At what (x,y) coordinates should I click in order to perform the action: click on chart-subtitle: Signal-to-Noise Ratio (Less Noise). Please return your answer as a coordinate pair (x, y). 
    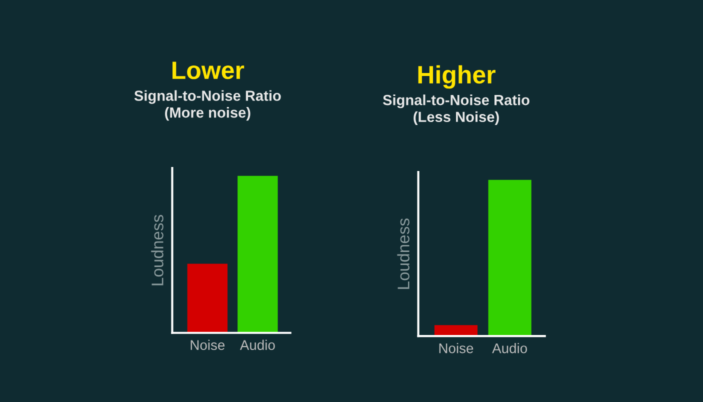
    Looking at the image, I should click on (456, 109).